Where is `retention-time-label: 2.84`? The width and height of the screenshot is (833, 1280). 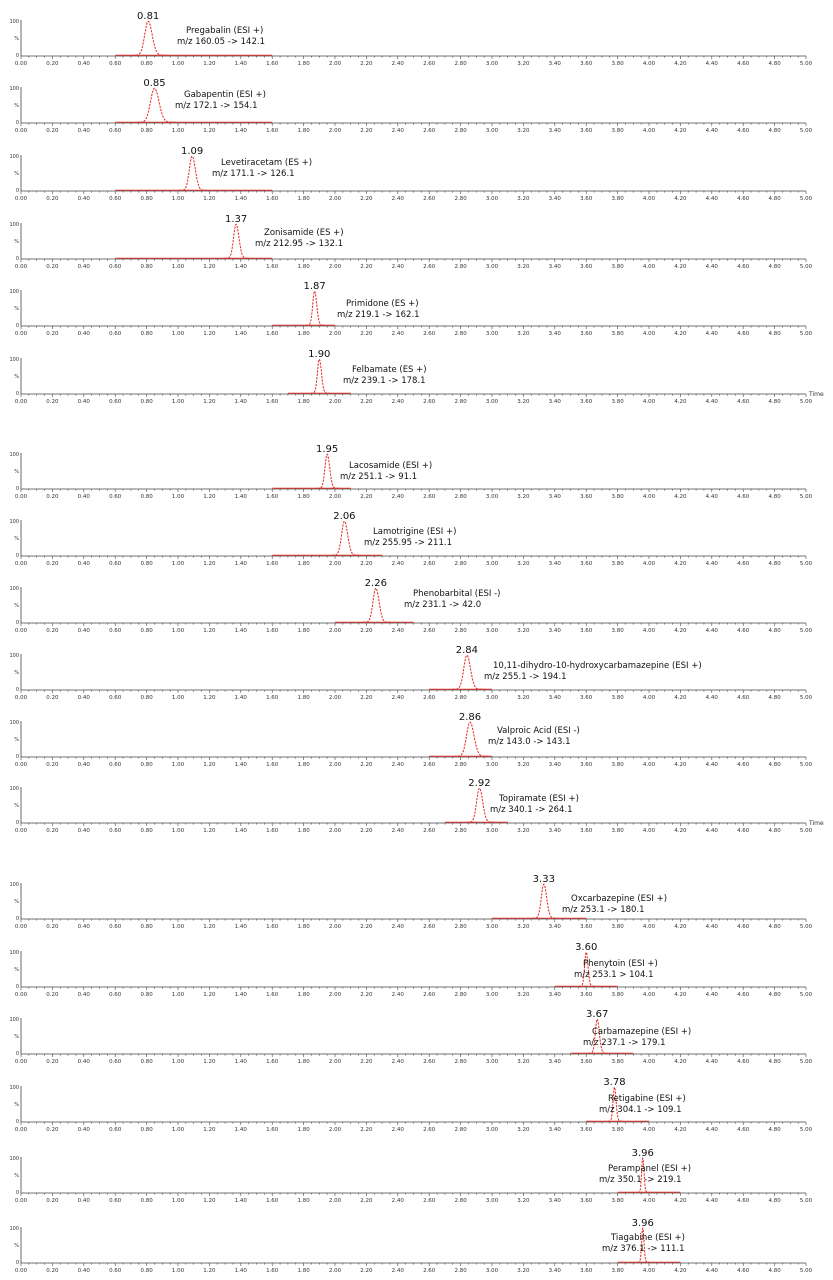 retention-time-label: 2.84 is located at coordinates (467, 650).